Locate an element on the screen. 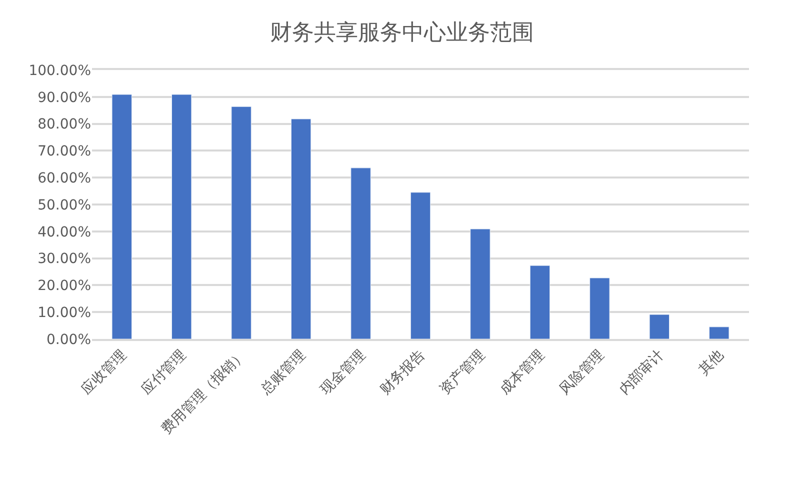 The image size is (804, 479). chart-title: 财务共享服务中心业务范围 is located at coordinates (402, 33).